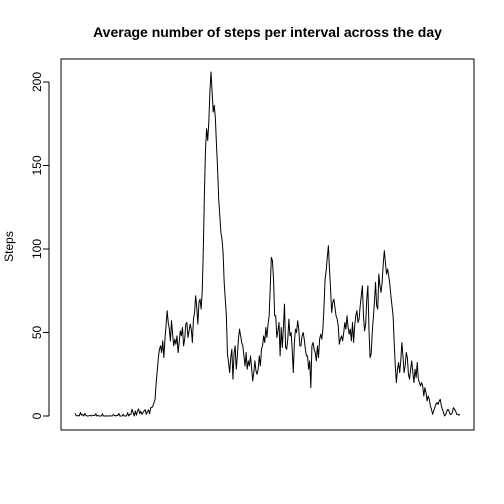 This screenshot has width=504, height=504. I want to click on y-tick-label: 50, so click(37, 333).